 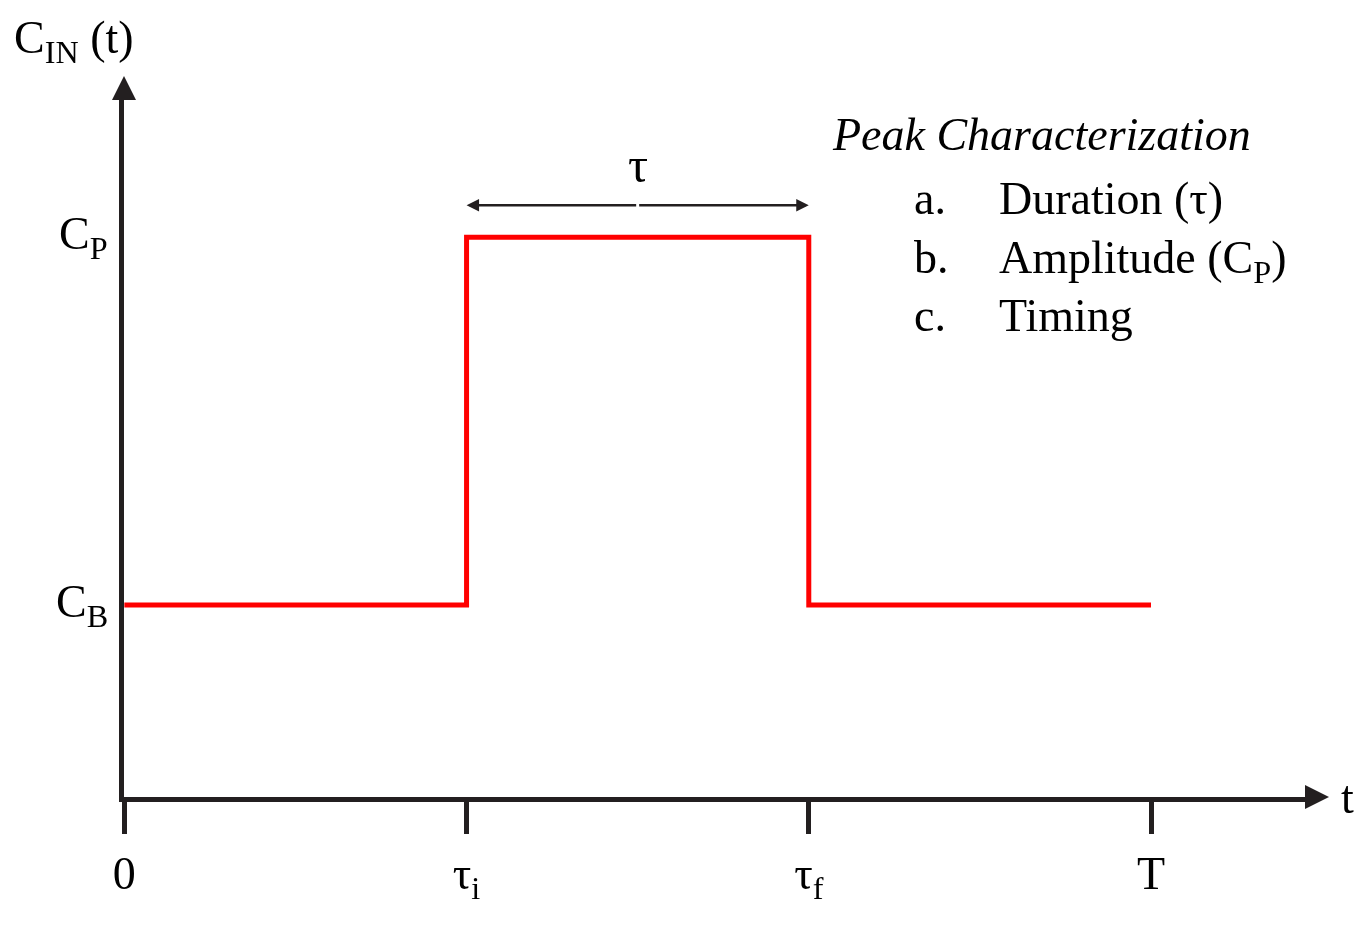 I want to click on chart-title: Peak Characterization, so click(x=1041, y=134).